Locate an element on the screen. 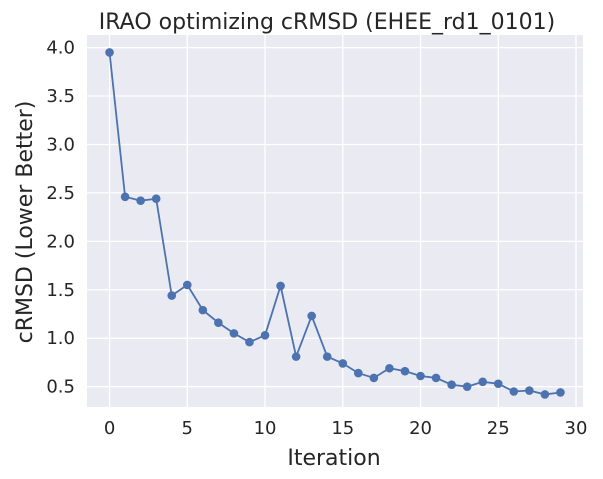 The image size is (603, 479). y-tick-labels: 0.5 1.0 1.5 2.0 2.5 3.0 3.5 4.0 is located at coordinates (60, 218).